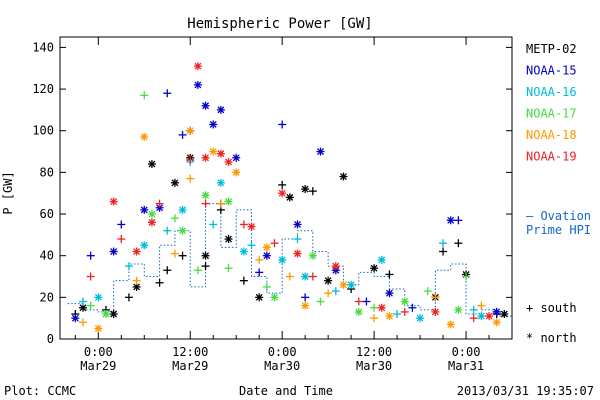 This screenshot has height=400, width=600. What do you see at coordinates (8, 192) in the screenshot?
I see `y-axis-label: P [GW]` at bounding box center [8, 192].